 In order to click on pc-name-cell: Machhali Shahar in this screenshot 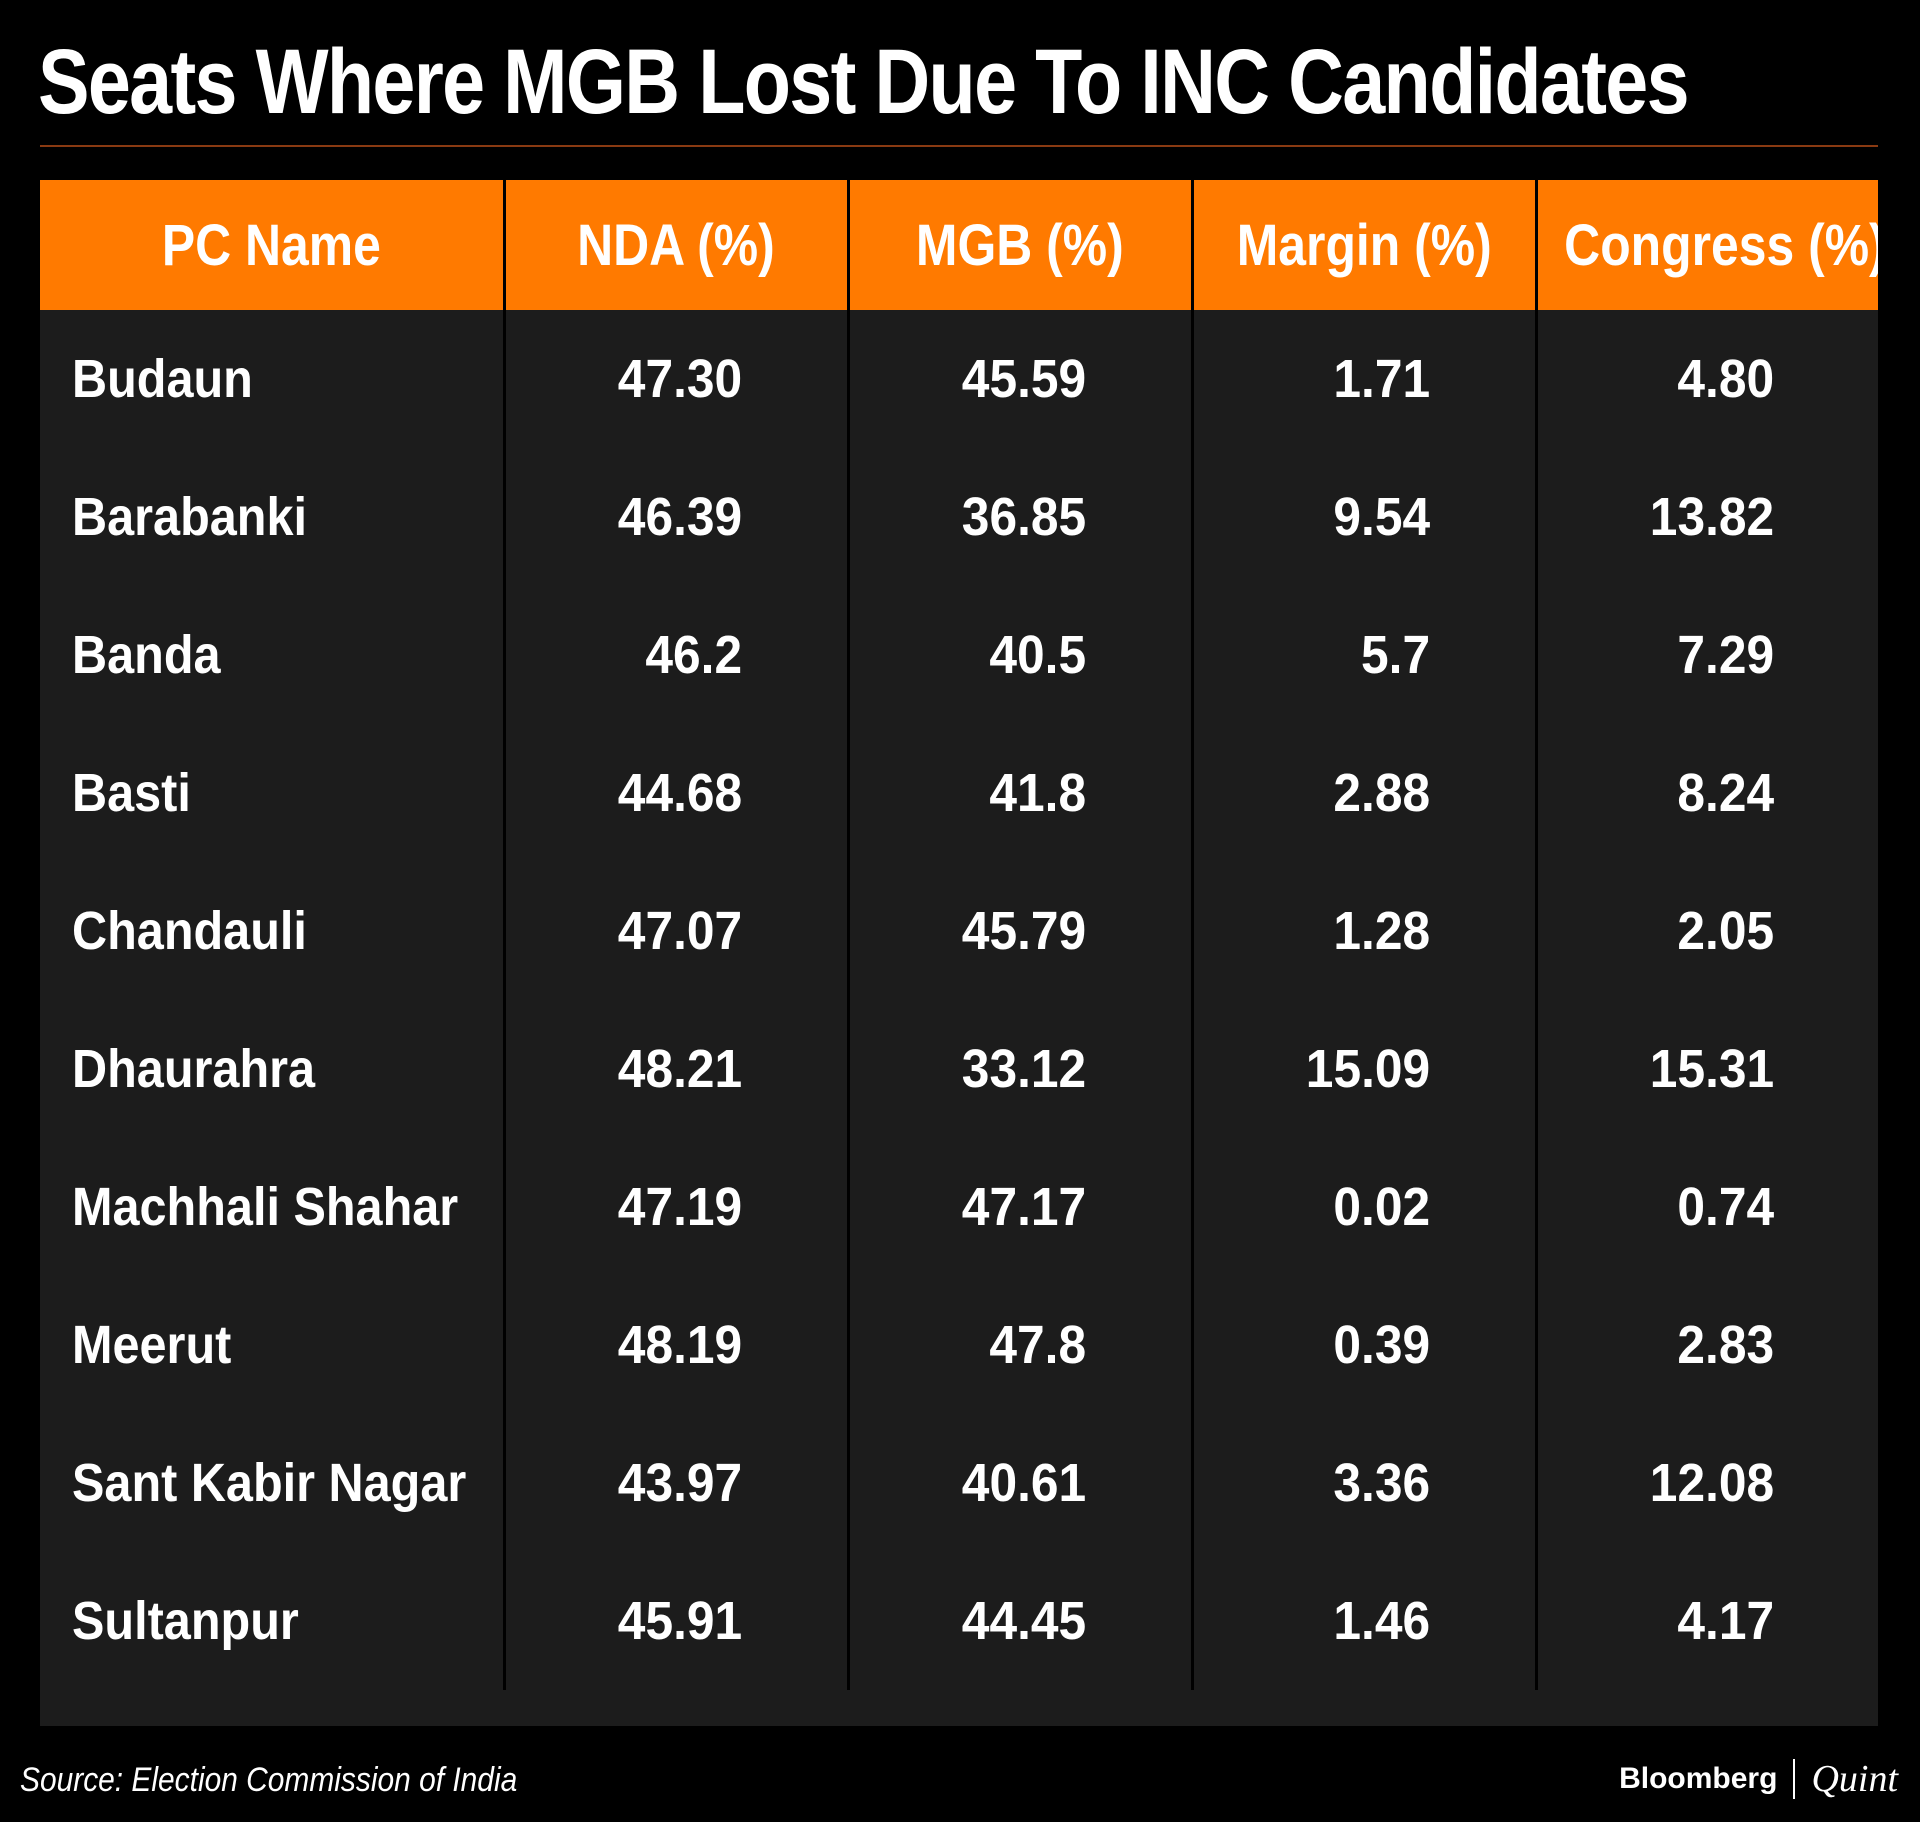, I will do `click(272, 1207)`.